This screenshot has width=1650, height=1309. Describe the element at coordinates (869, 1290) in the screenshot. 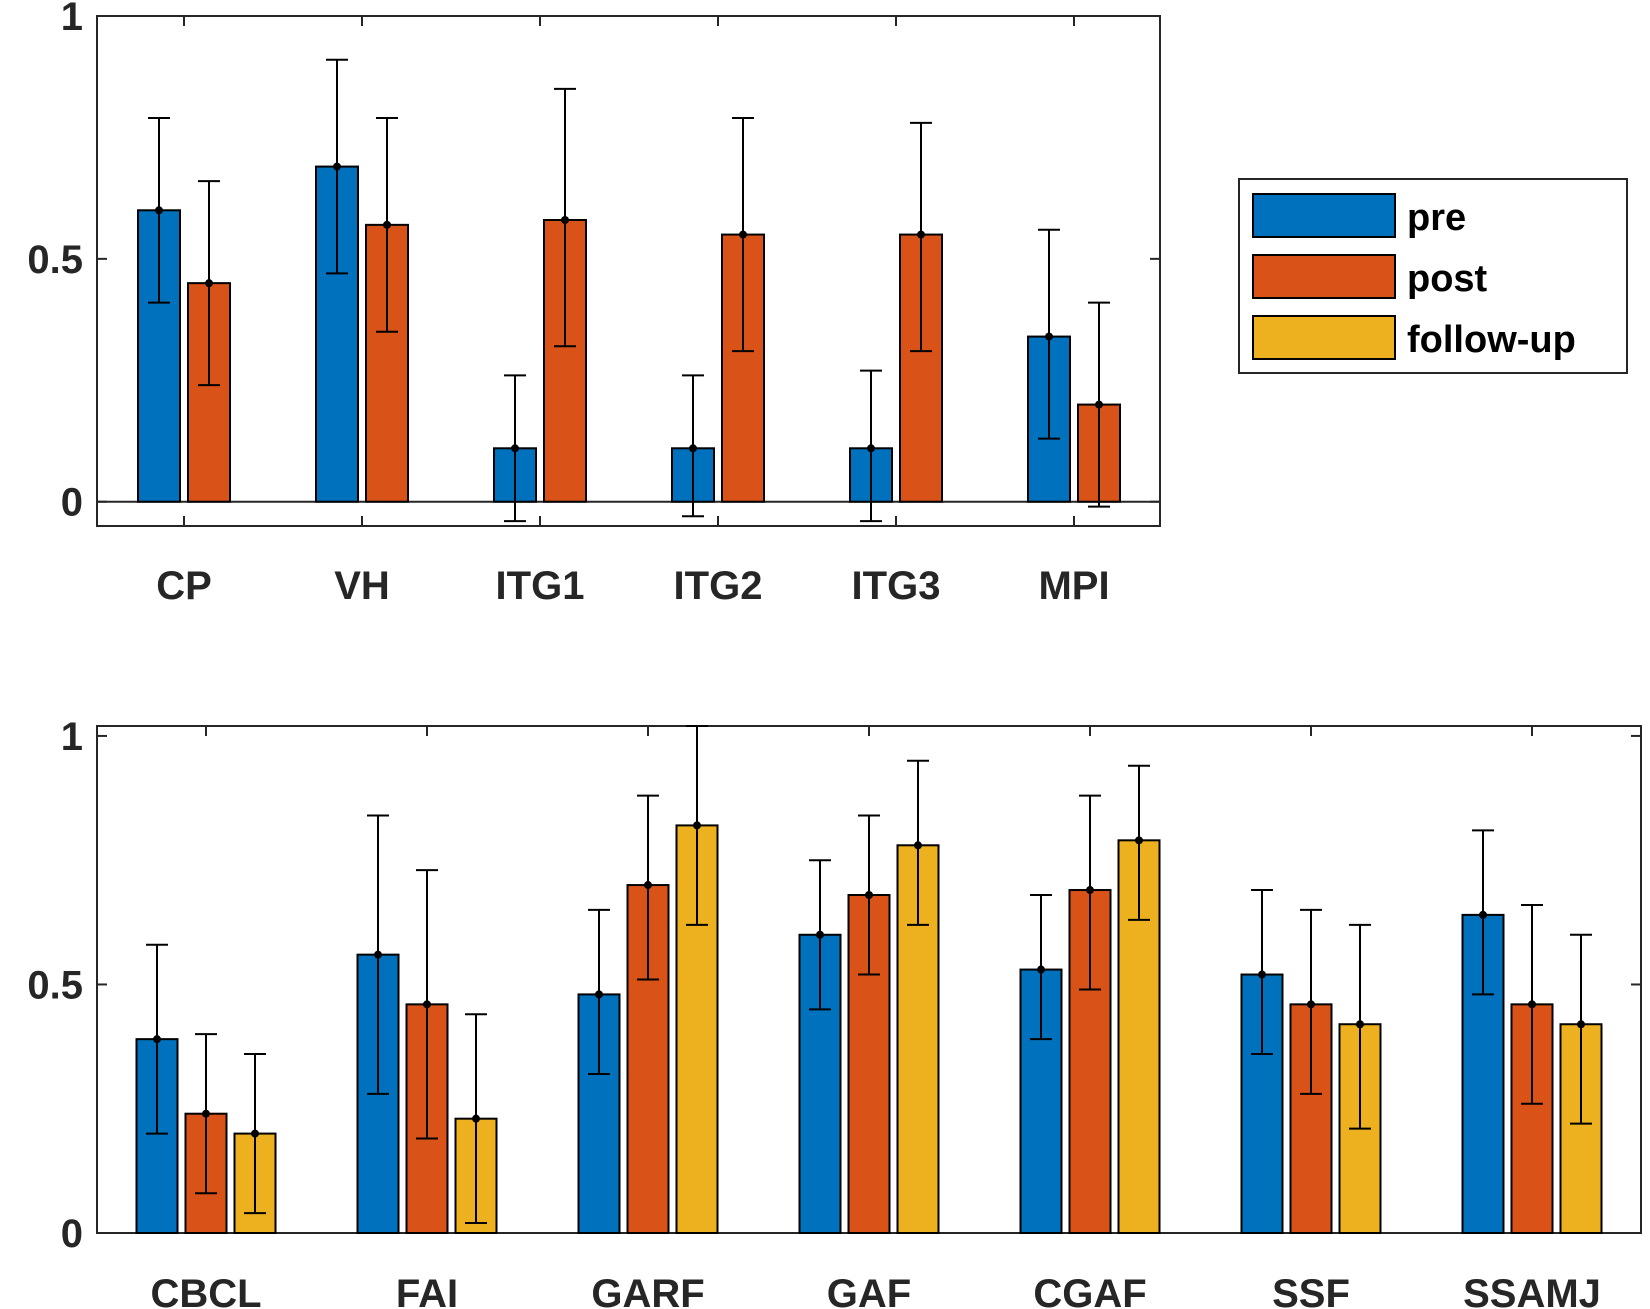

I see `x-tick-label-gaf: GAF` at that location.